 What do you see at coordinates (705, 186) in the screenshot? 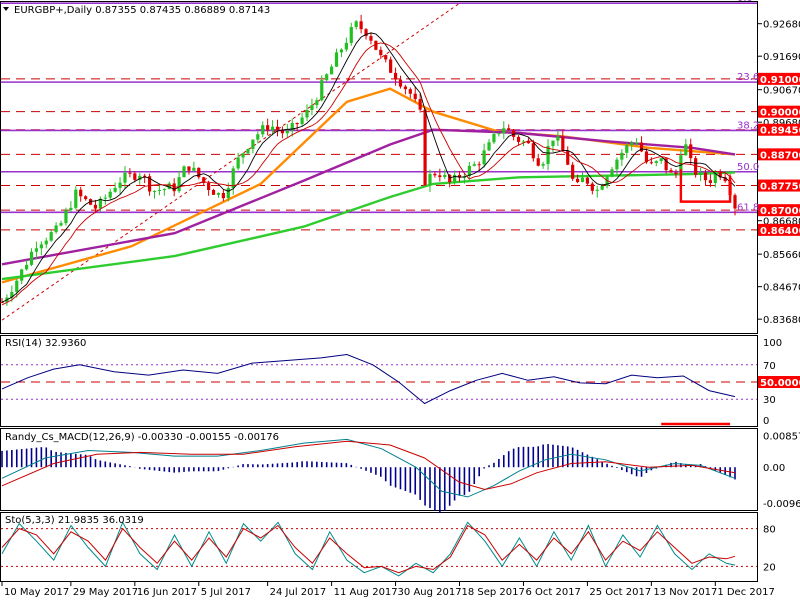
I see `target-bracket` at bounding box center [705, 186].